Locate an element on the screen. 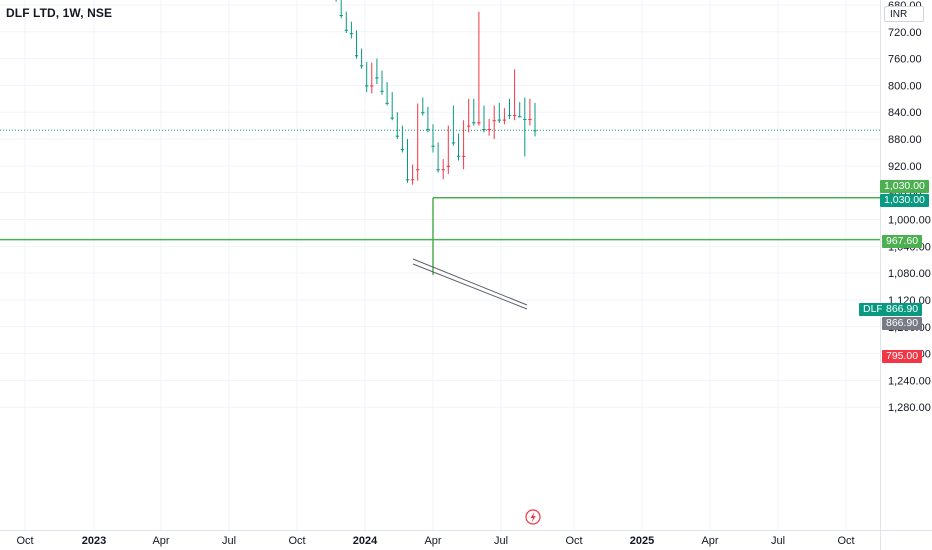 This screenshot has height=550, width=932. y-tick-label: 1,280.00 is located at coordinates (909, 408).